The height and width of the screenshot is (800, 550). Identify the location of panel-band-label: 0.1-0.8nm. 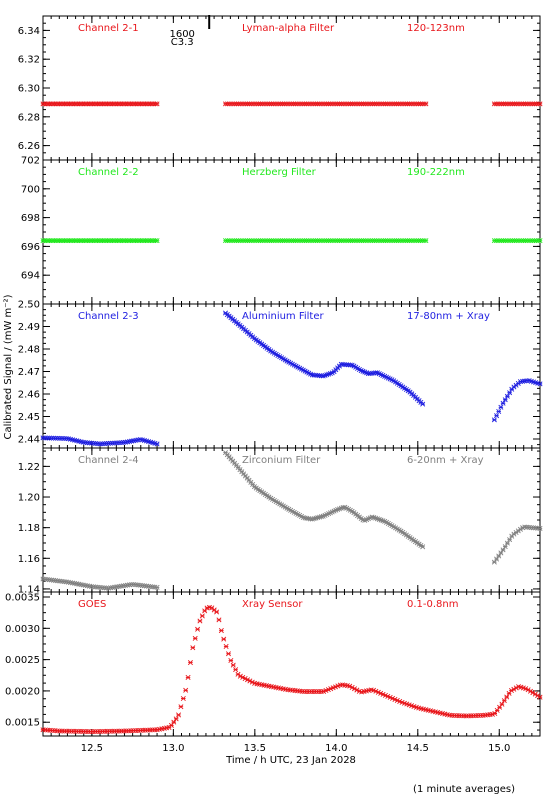
(433, 604).